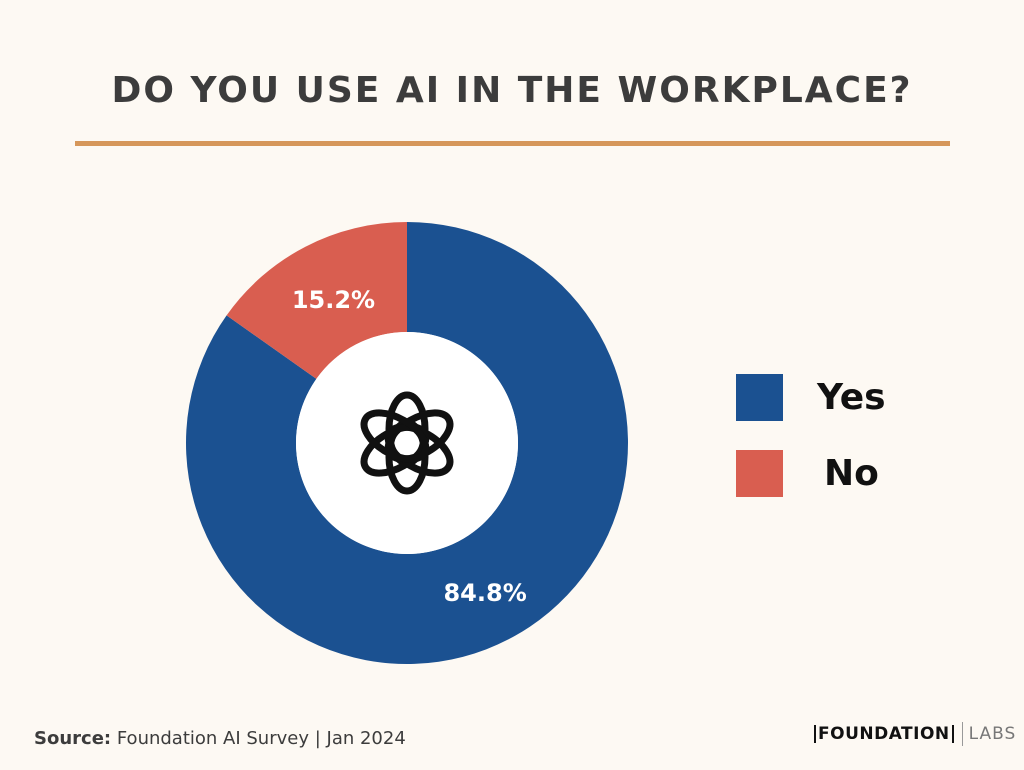  I want to click on chart-title: DO YOU USE AI IN THE WORKPLACE?, so click(512, 90).